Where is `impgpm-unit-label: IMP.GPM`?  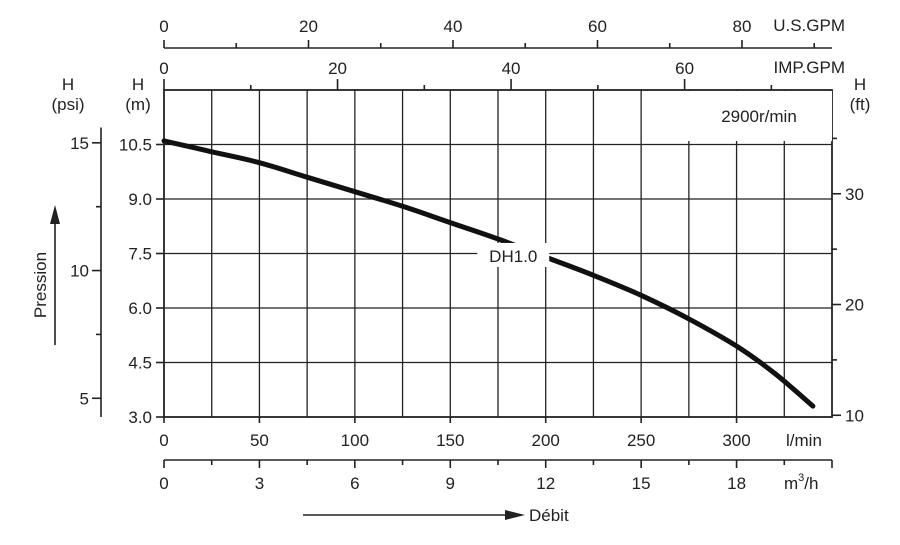 impgpm-unit-label: IMP.GPM is located at coordinates (809, 67).